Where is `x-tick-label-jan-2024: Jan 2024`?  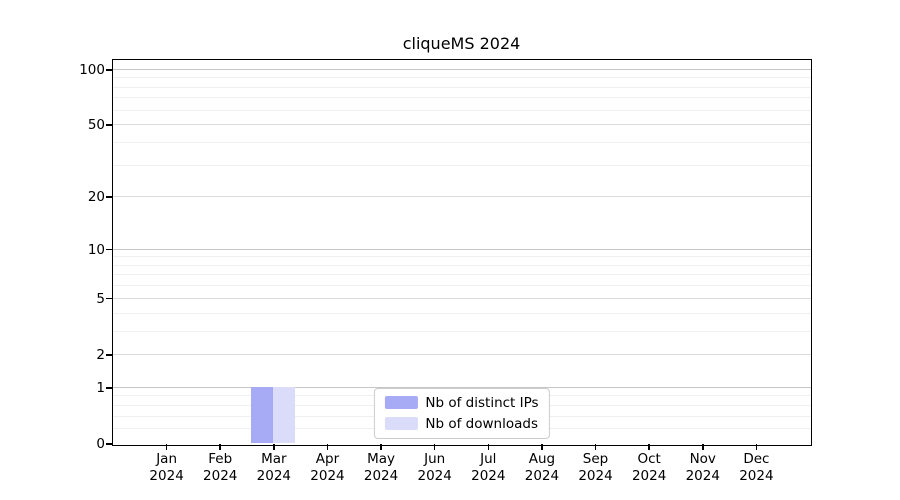
x-tick-label-jan-2024: Jan 2024 is located at coordinates (166, 467).